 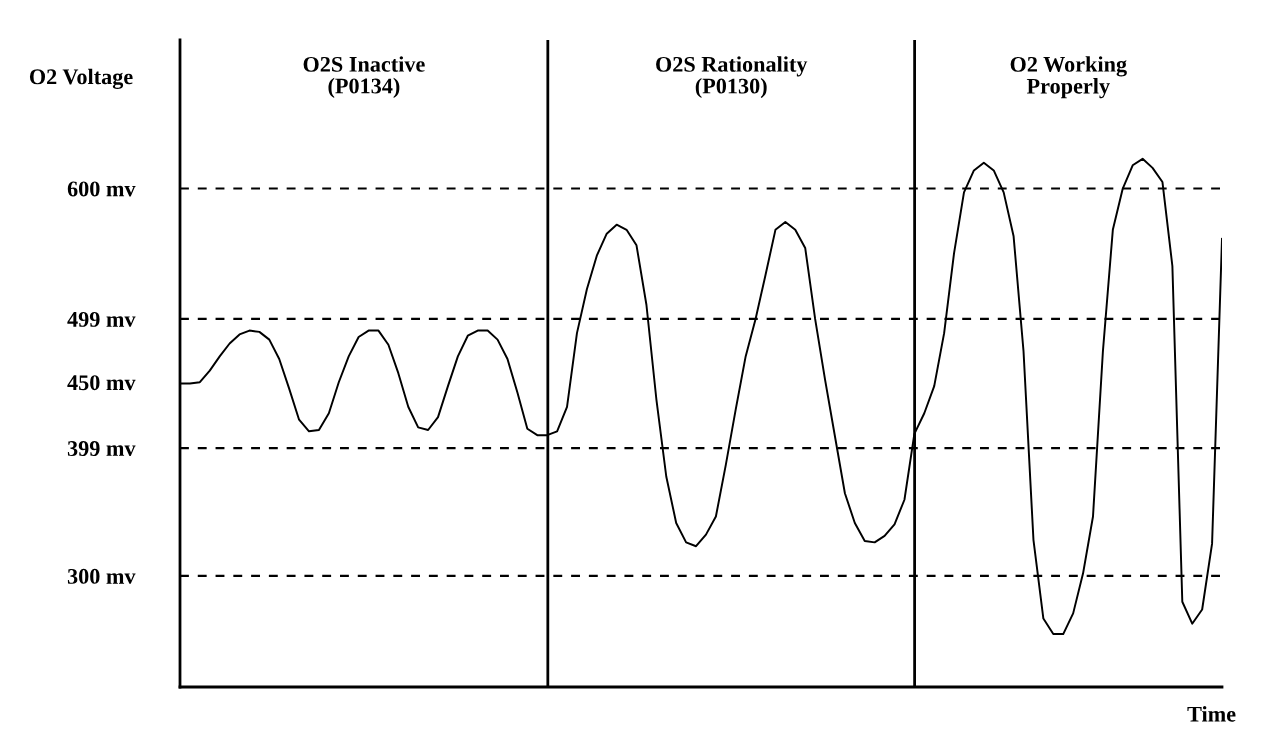 I want to click on y-tick-label: 600 mv, so click(x=101, y=189).